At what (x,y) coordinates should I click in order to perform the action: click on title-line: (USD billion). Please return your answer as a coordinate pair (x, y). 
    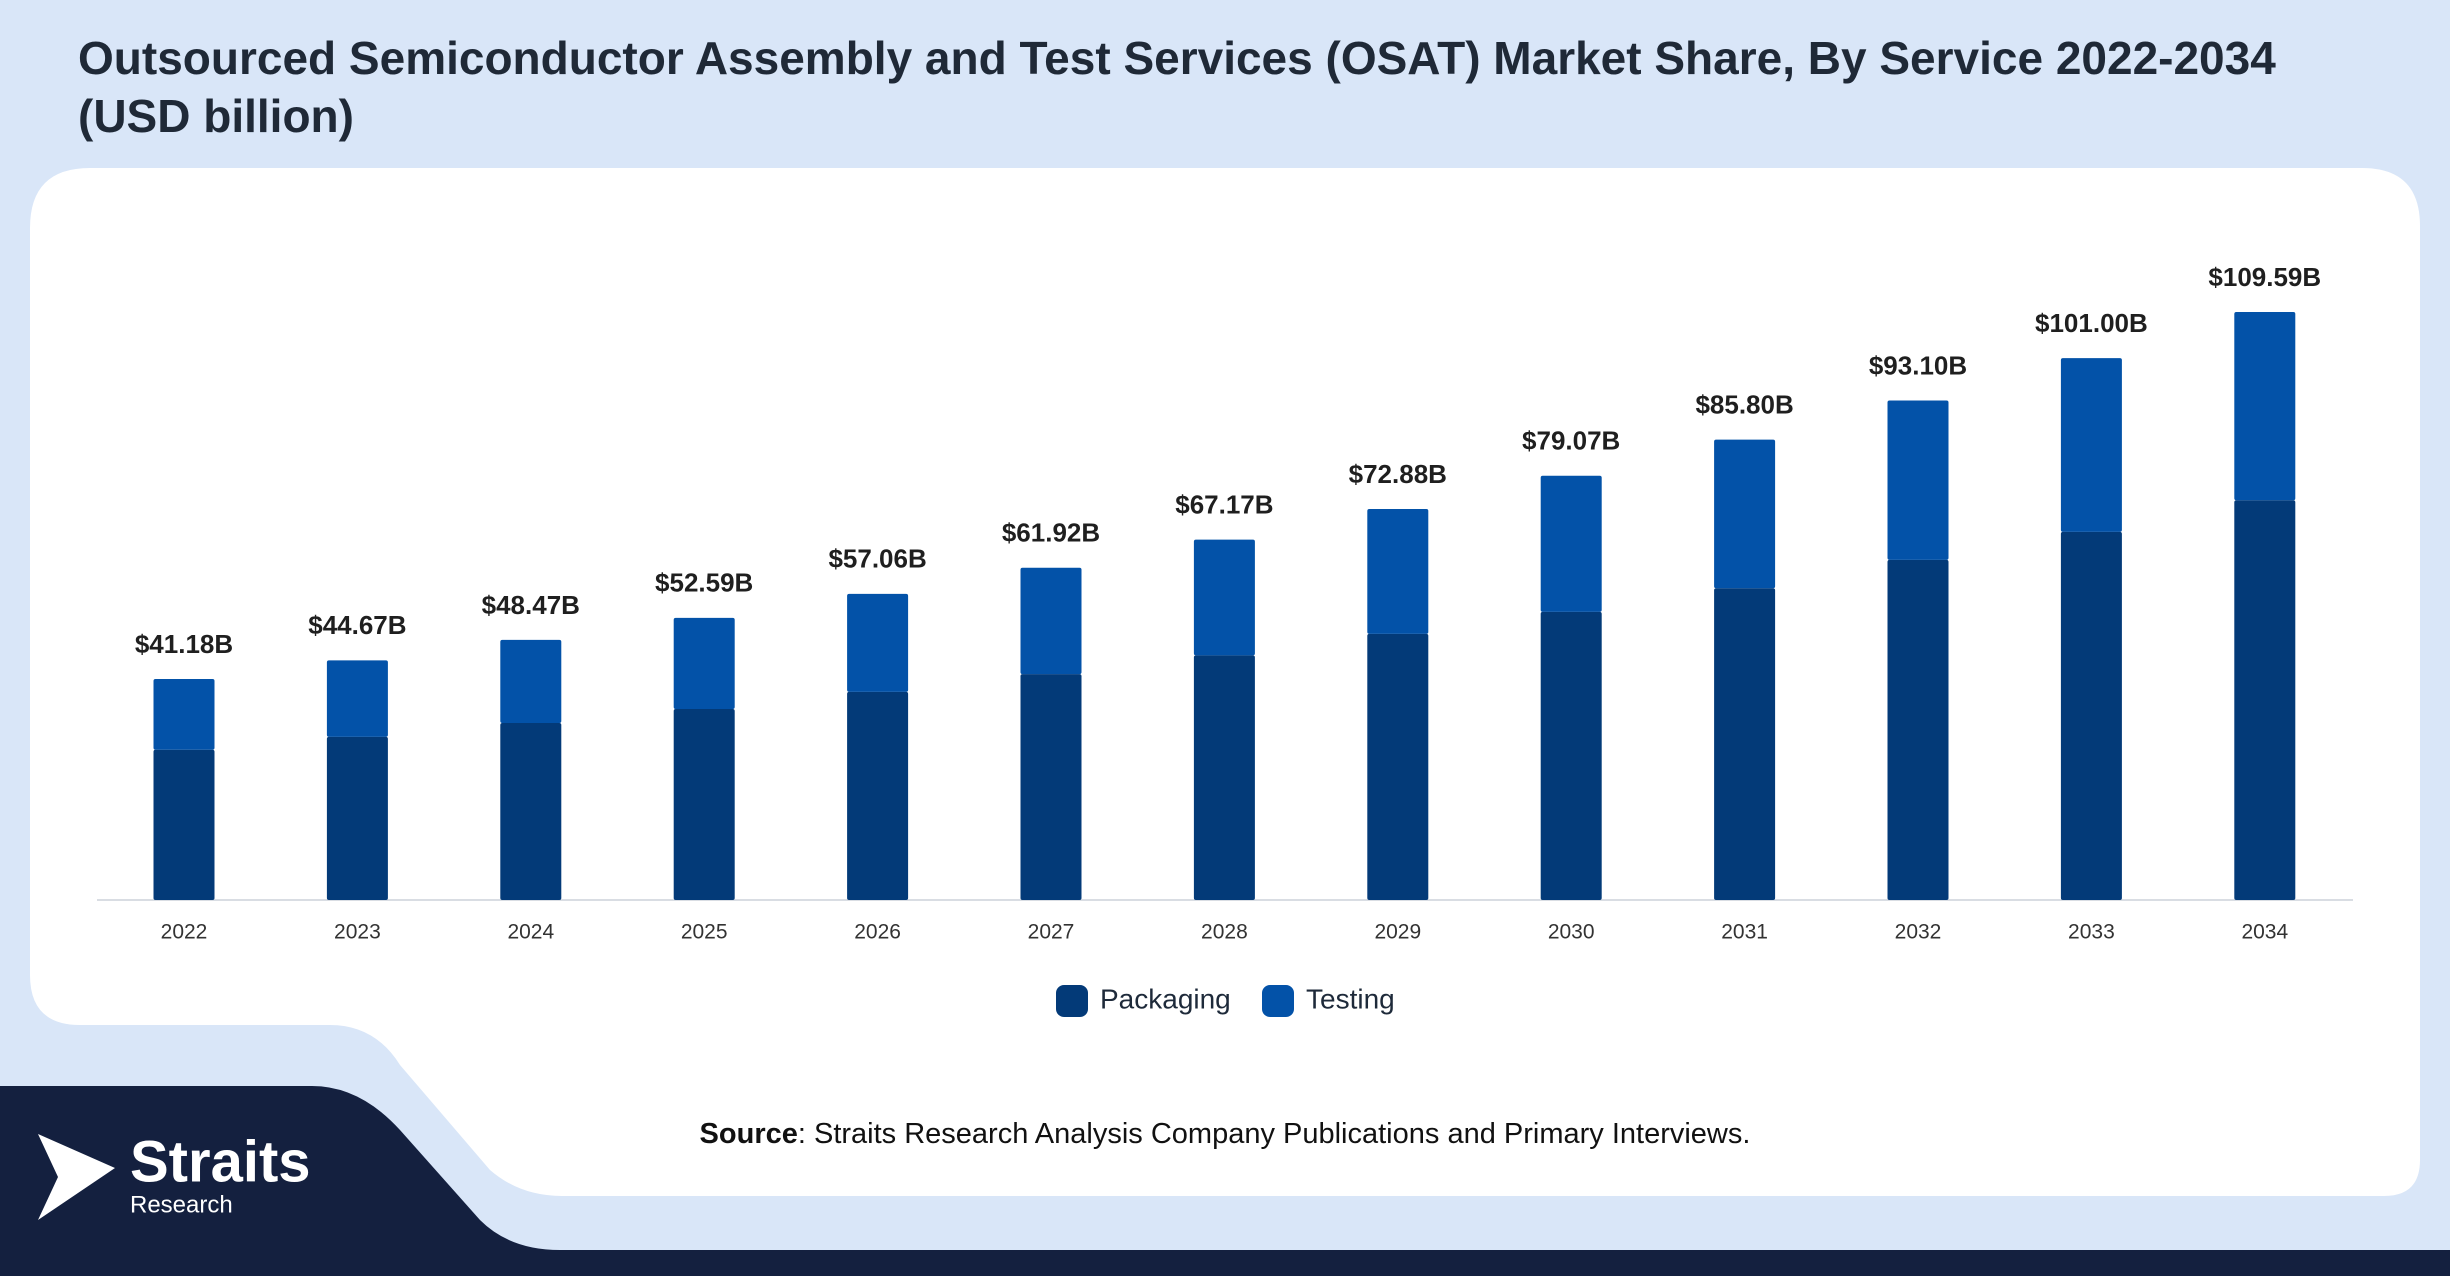
    Looking at the image, I should click on (216, 116).